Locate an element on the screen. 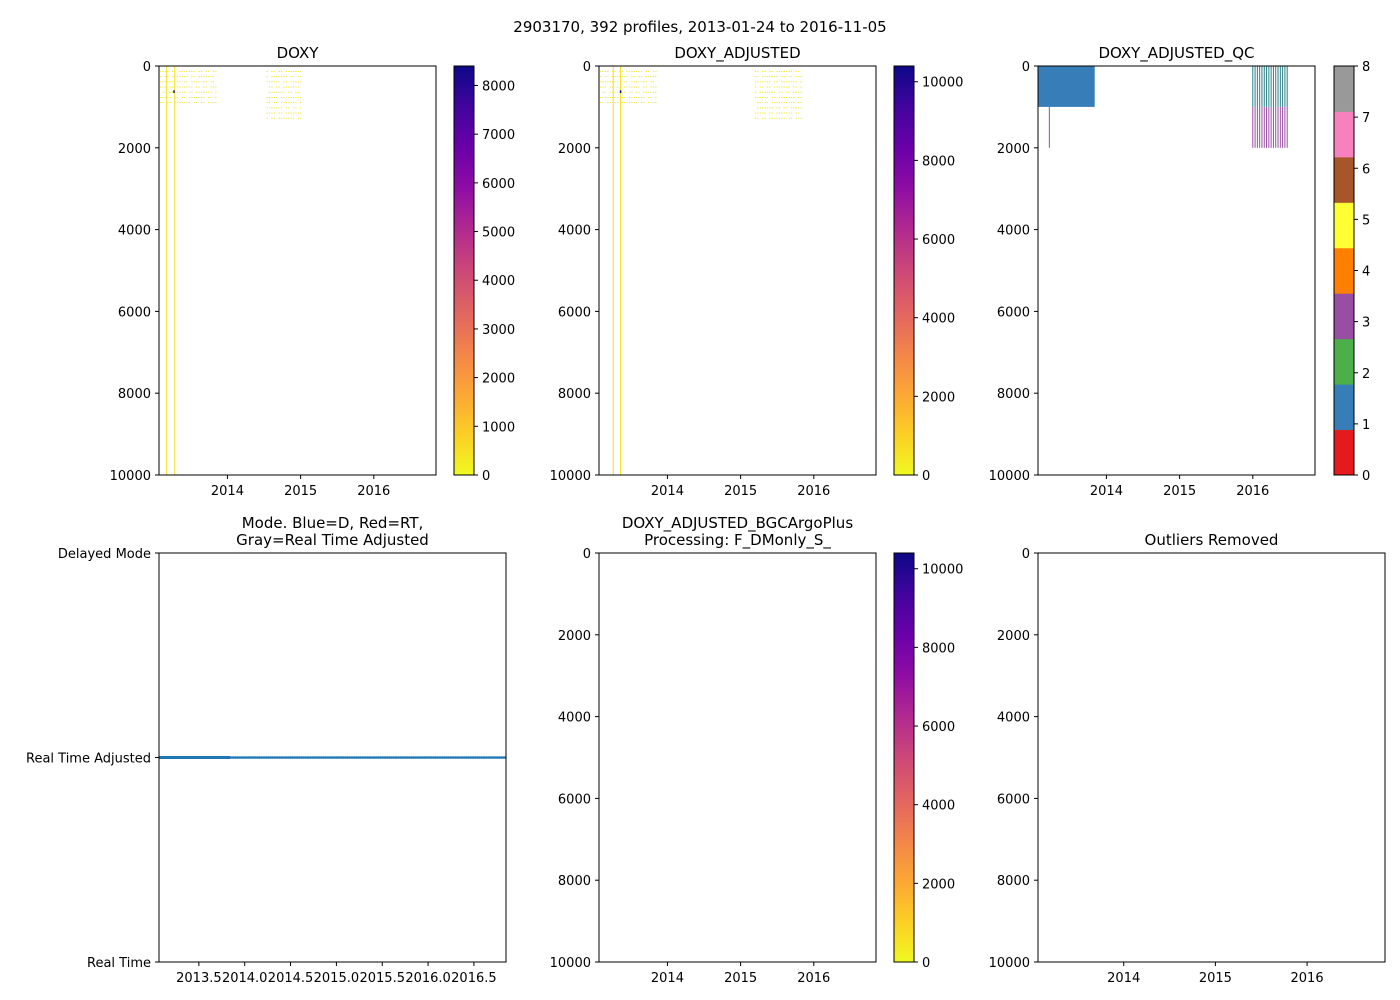 The width and height of the screenshot is (1400, 1000). colorbar-segment is located at coordinates (1344, 316).